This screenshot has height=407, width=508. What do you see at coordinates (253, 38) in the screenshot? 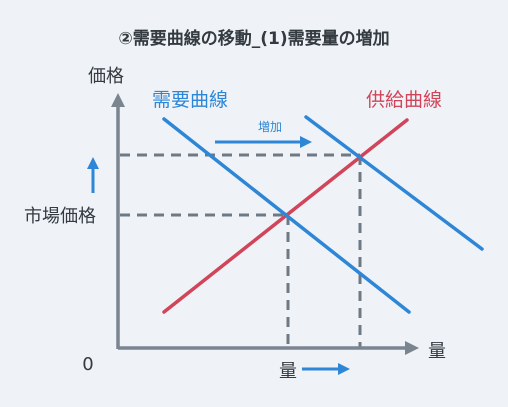
I see `diagram-title: ②需要曲線の移動_(1)需要量の増加` at bounding box center [253, 38].